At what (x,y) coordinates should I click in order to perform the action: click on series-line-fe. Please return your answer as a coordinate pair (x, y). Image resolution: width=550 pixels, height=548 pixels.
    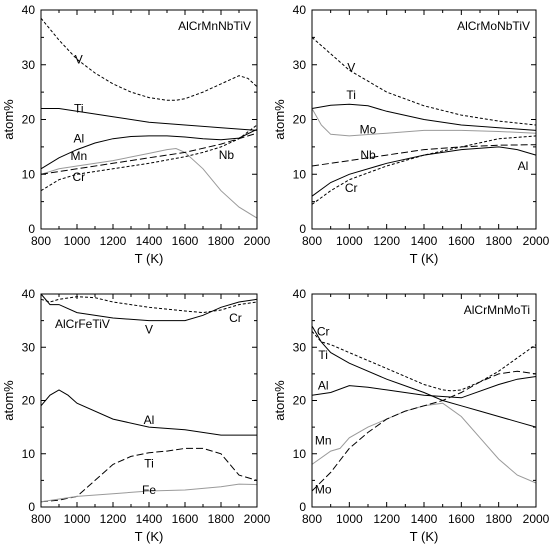
    Looking at the image, I should click on (149, 493).